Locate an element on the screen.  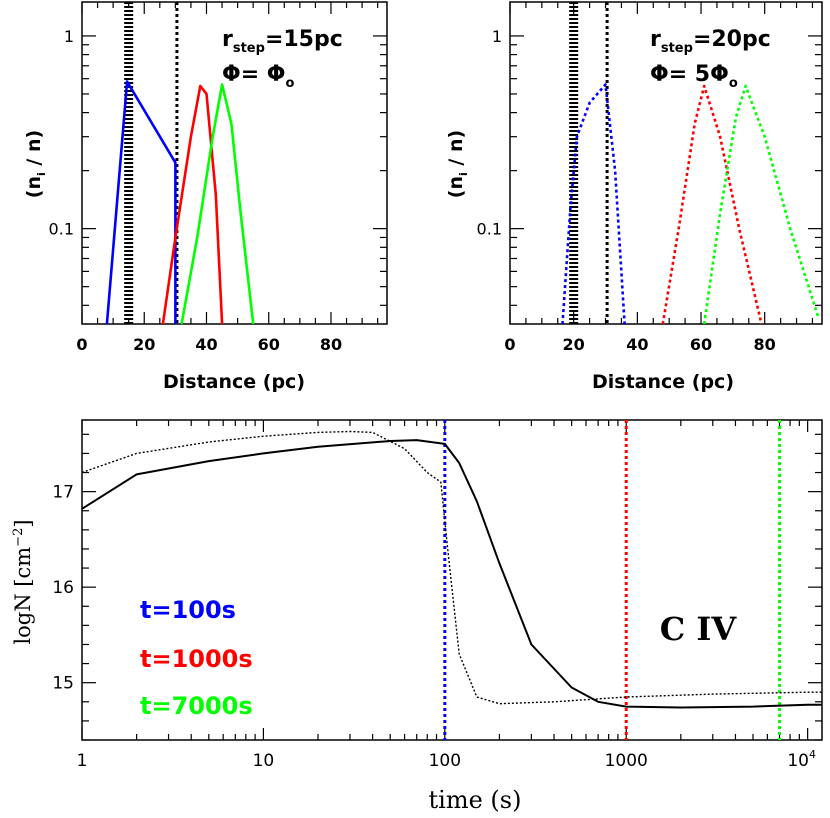
rstep-annotation: rstep=20pc is located at coordinates (710, 41).